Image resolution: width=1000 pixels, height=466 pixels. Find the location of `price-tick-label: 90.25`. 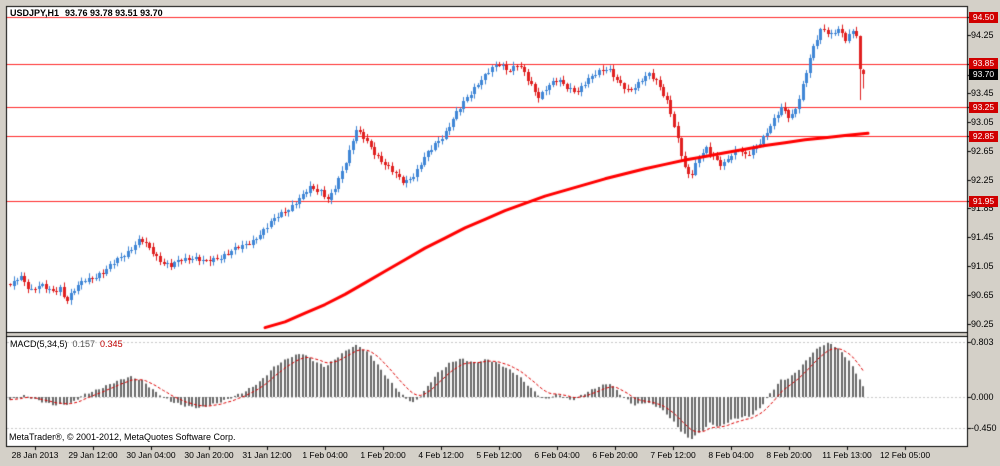

price-tick-label: 90.25 is located at coordinates (982, 324).